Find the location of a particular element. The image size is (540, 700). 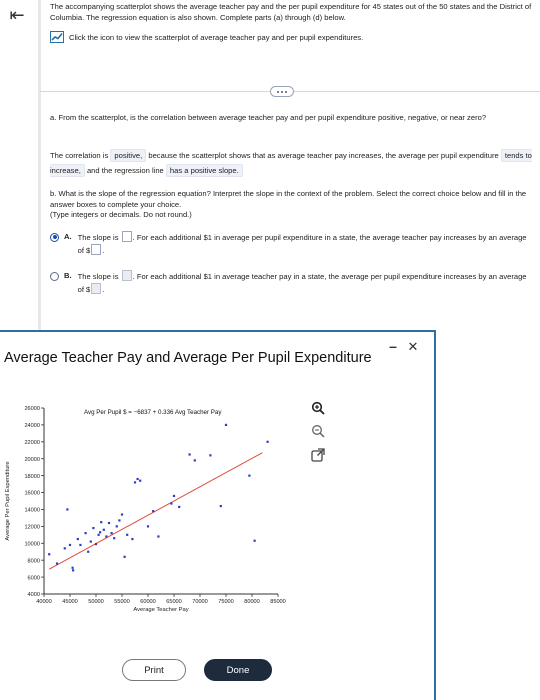

y-axis-label: Average Per Pupil Expenditure is located at coordinates (8, 500).